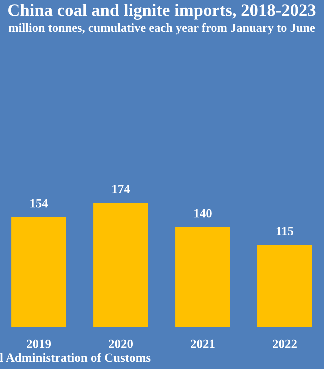 This screenshot has height=369, width=324. Describe the element at coordinates (39, 203) in the screenshot. I see `data-label: 154` at that location.